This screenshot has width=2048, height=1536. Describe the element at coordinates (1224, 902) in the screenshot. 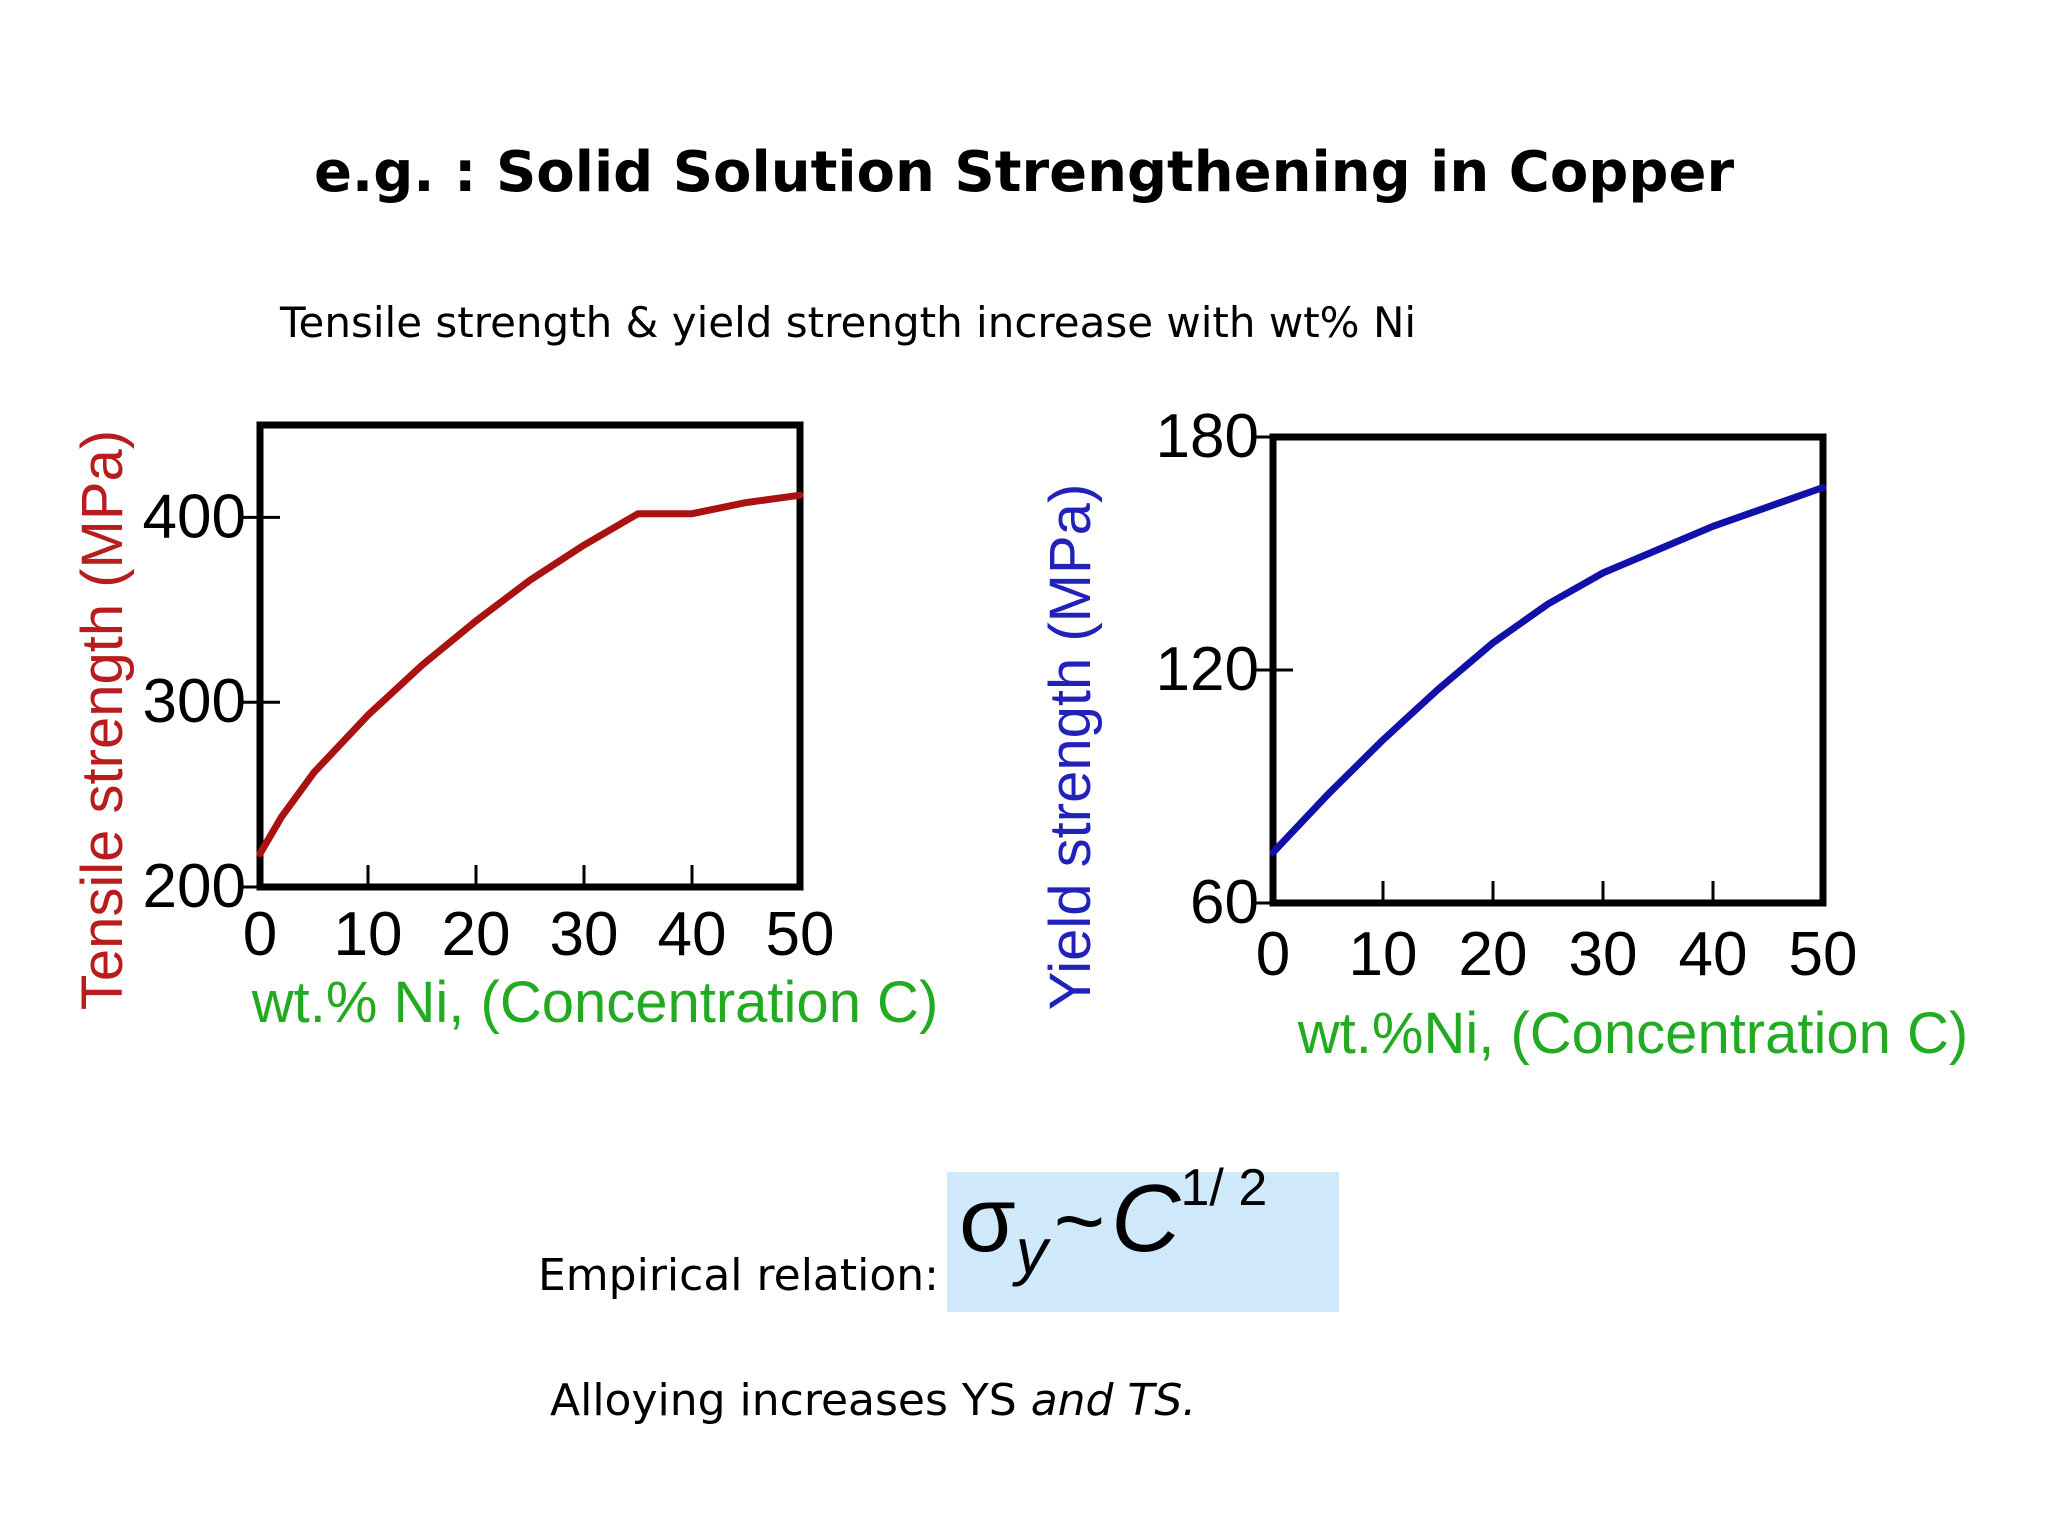

I see `y-tick-label: 60` at that location.